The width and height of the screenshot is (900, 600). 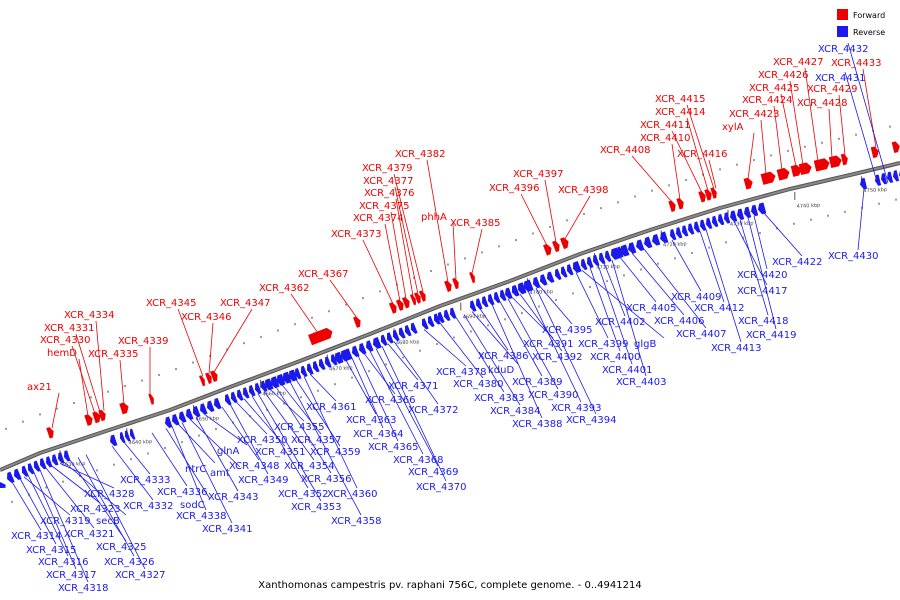 I want to click on gene-label-xcr-4402: XCR_4402, so click(x=620, y=322).